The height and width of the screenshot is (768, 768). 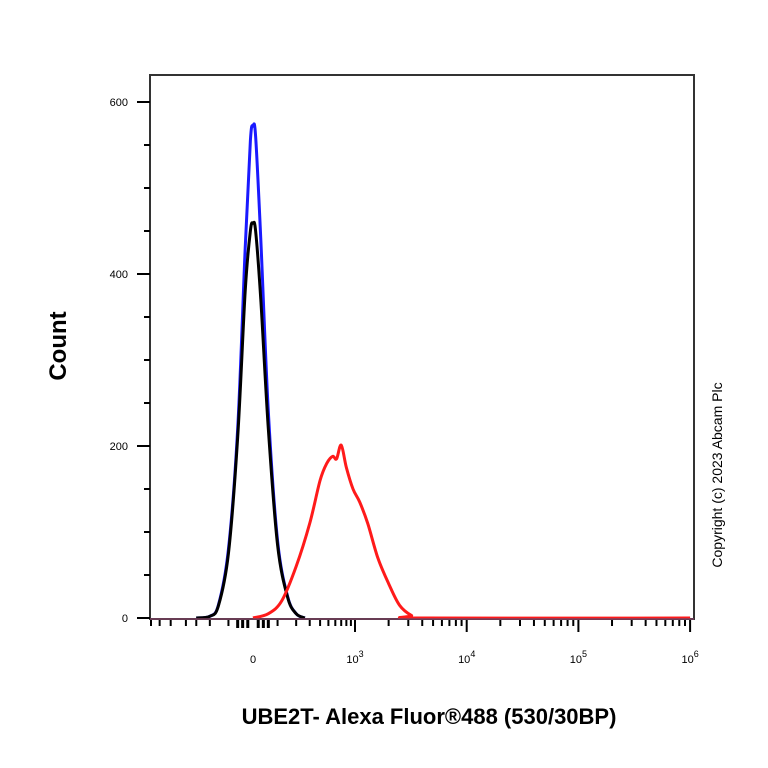 I want to click on copyright-text: Copyright (c) 2023 Abcam Plc, so click(x=717, y=474).